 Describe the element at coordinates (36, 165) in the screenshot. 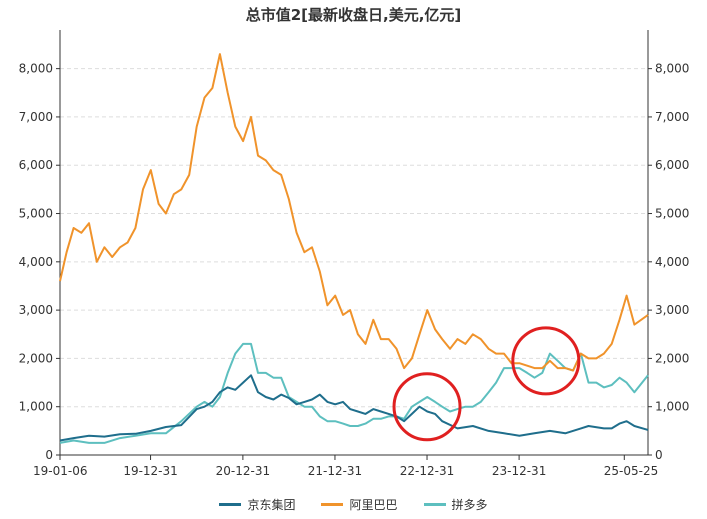

I see `y-tick-label-left: 6,000` at that location.